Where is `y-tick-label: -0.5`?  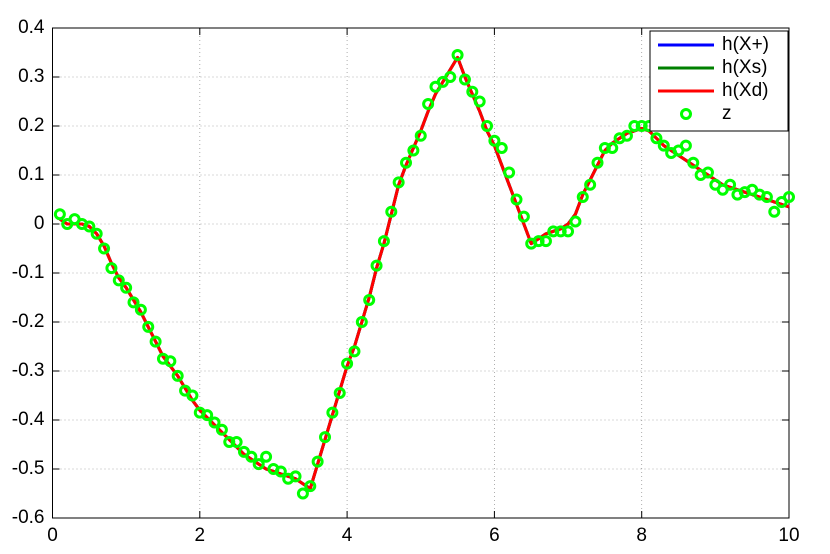
y-tick-label: -0.5 is located at coordinates (28, 468).